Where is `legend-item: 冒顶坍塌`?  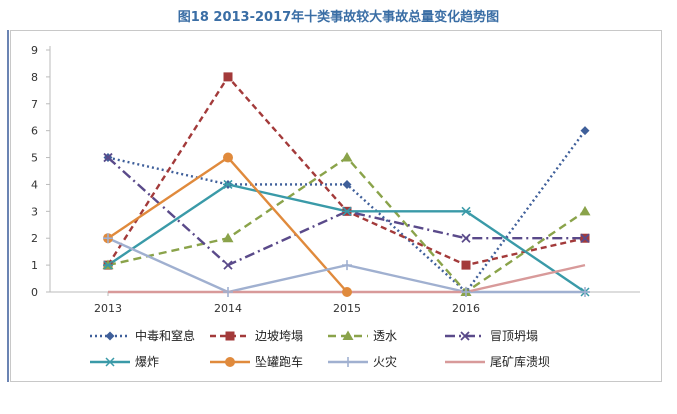
legend-item: 冒顶坍塌 is located at coordinates (491, 336).